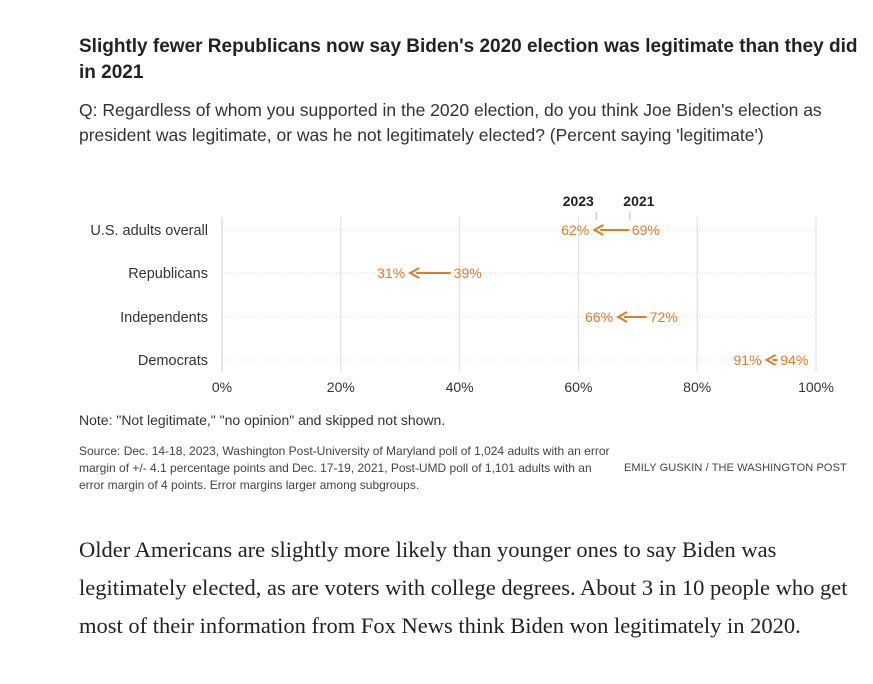 The width and height of the screenshot is (873, 684). What do you see at coordinates (468, 273) in the screenshot?
I see `value-label-2021: 39%` at bounding box center [468, 273].